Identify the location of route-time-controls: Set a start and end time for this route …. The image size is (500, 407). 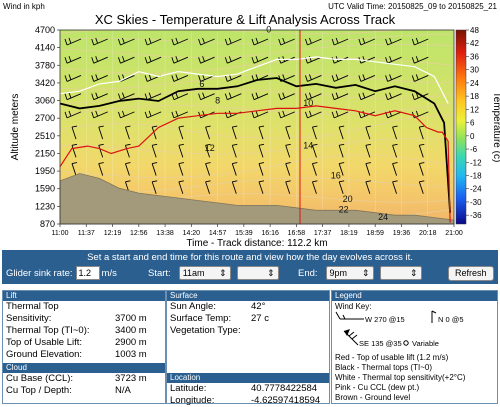
(250, 267).